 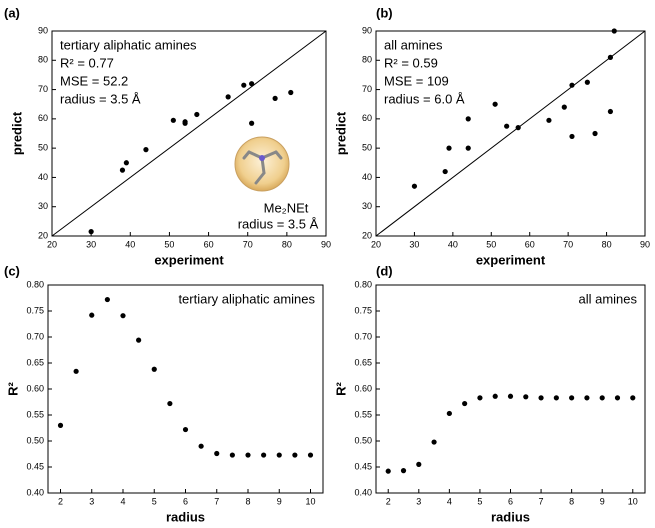 I want to click on y-tick-label: 70, so click(x=43, y=89).